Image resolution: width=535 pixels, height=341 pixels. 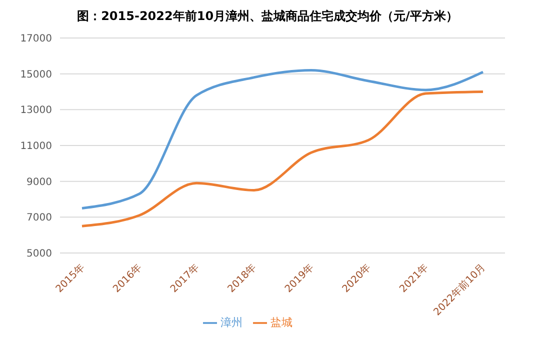 What do you see at coordinates (36, 39) in the screenshot?
I see `y-tick-label: 17000` at bounding box center [36, 39].